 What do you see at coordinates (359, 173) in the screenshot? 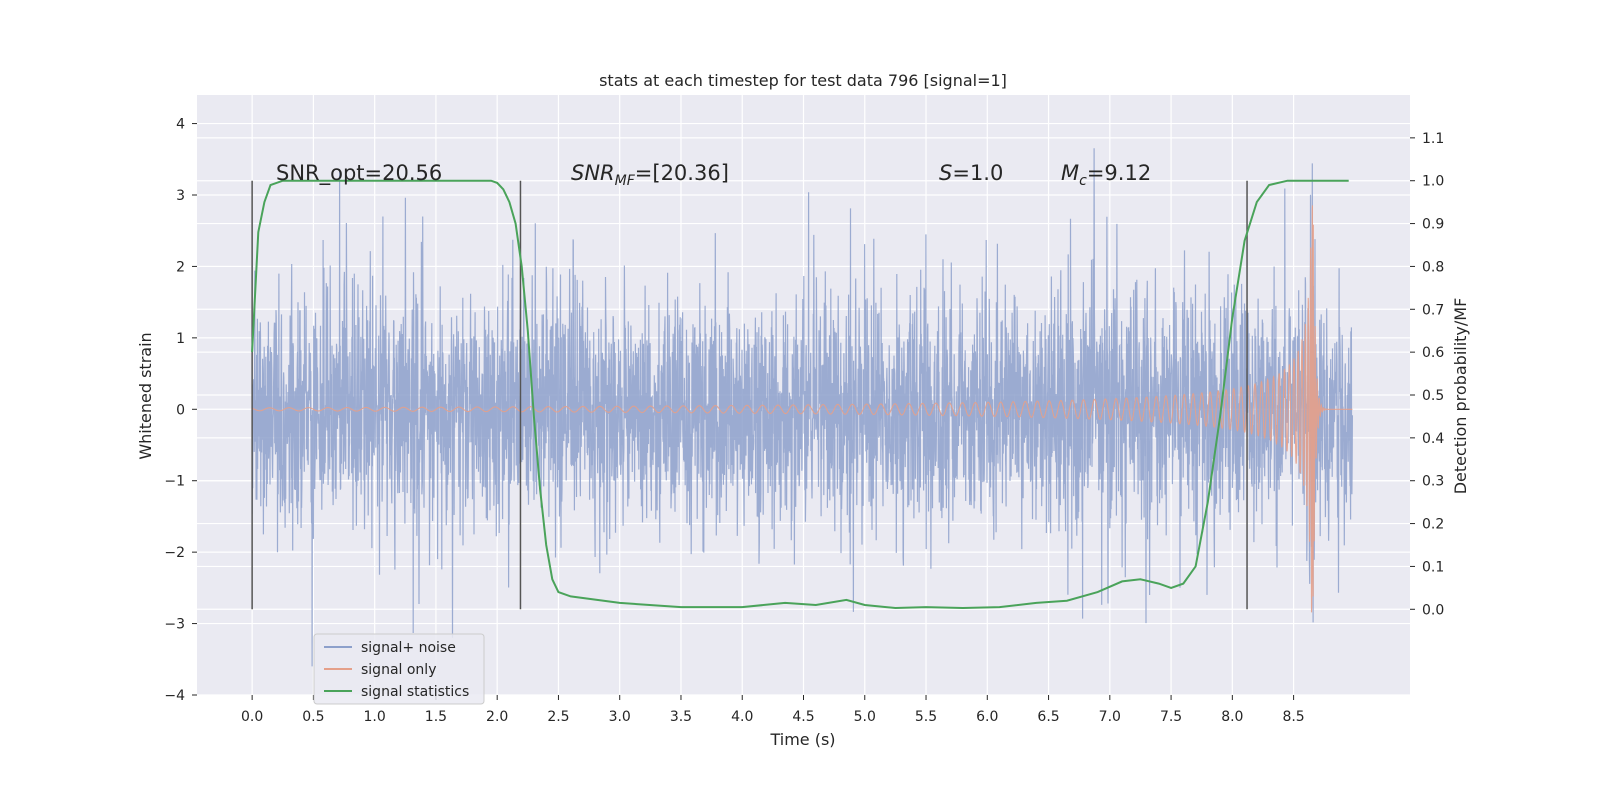
I see `annotation-snr-opt: SNR_opt=20.56` at bounding box center [359, 173].